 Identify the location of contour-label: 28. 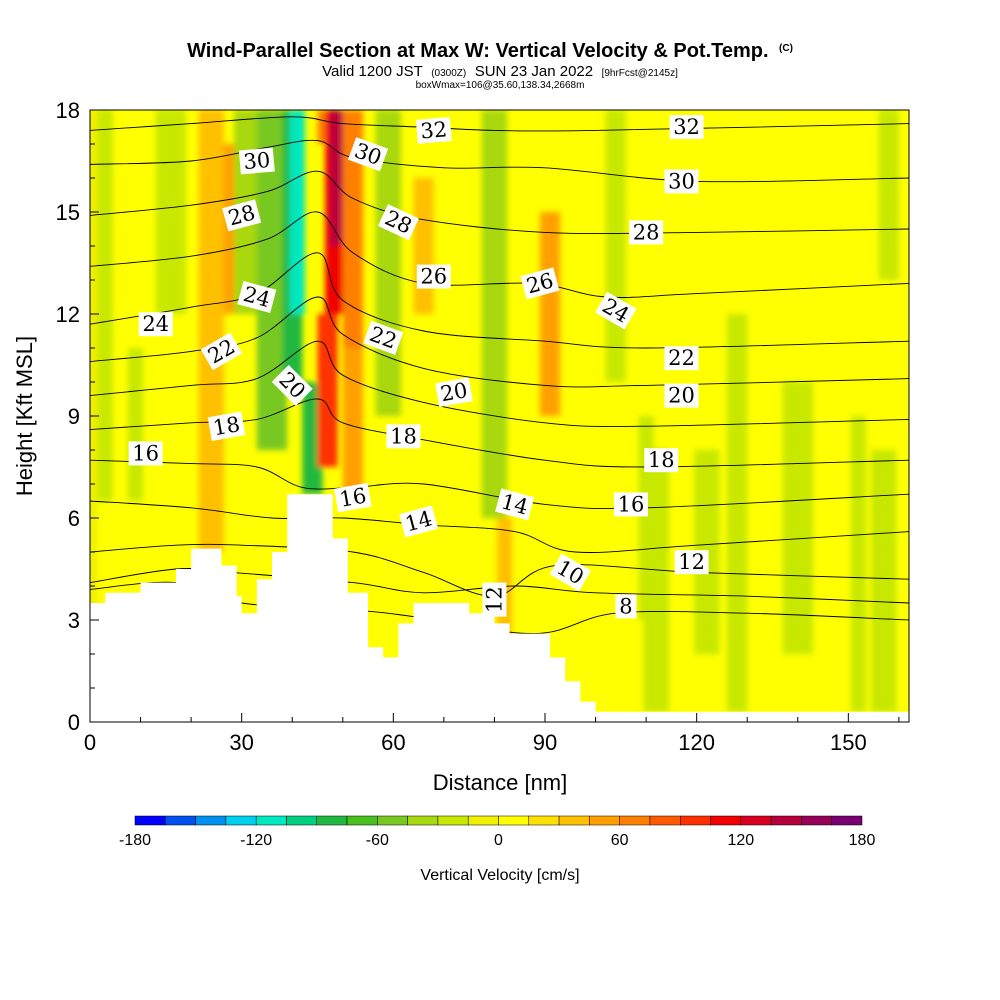
(646, 232).